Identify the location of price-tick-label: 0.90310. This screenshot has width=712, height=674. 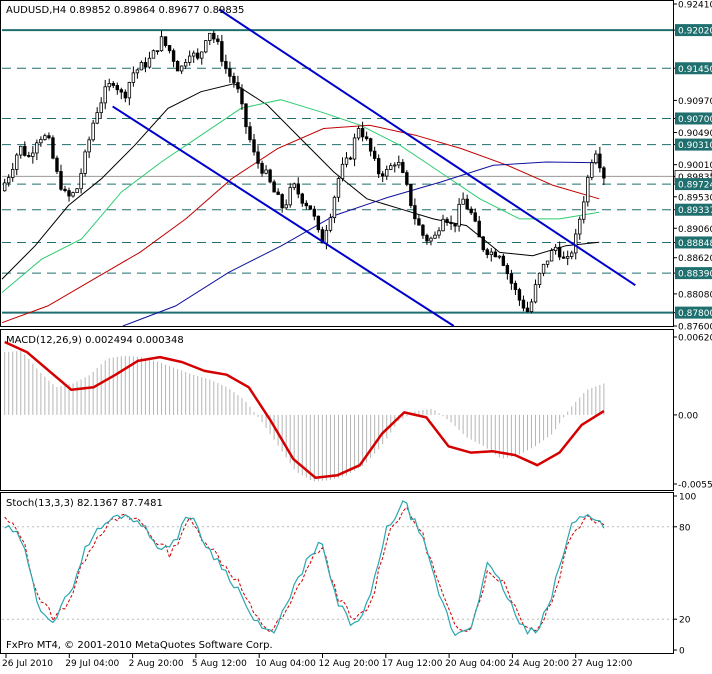
(695, 146).